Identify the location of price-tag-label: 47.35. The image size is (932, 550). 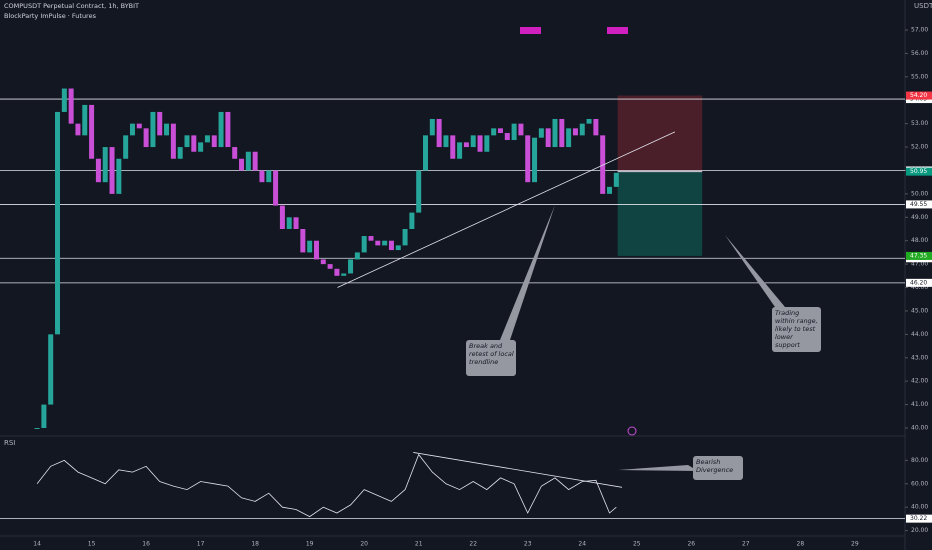
(918, 255).